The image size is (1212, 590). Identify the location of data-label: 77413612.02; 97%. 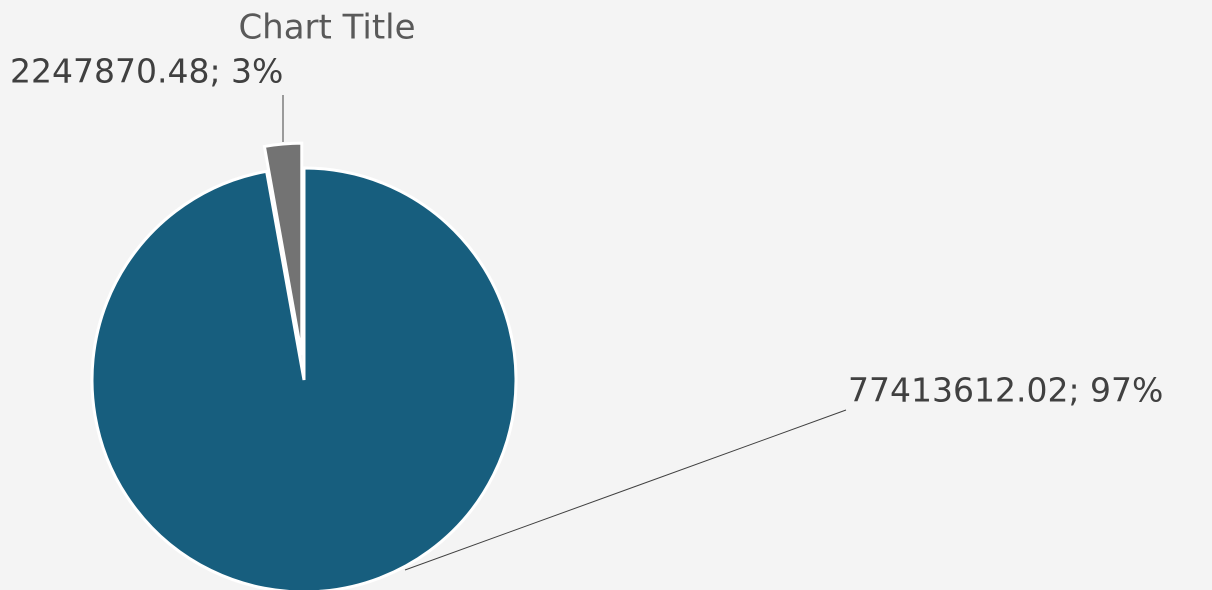
(1005, 390).